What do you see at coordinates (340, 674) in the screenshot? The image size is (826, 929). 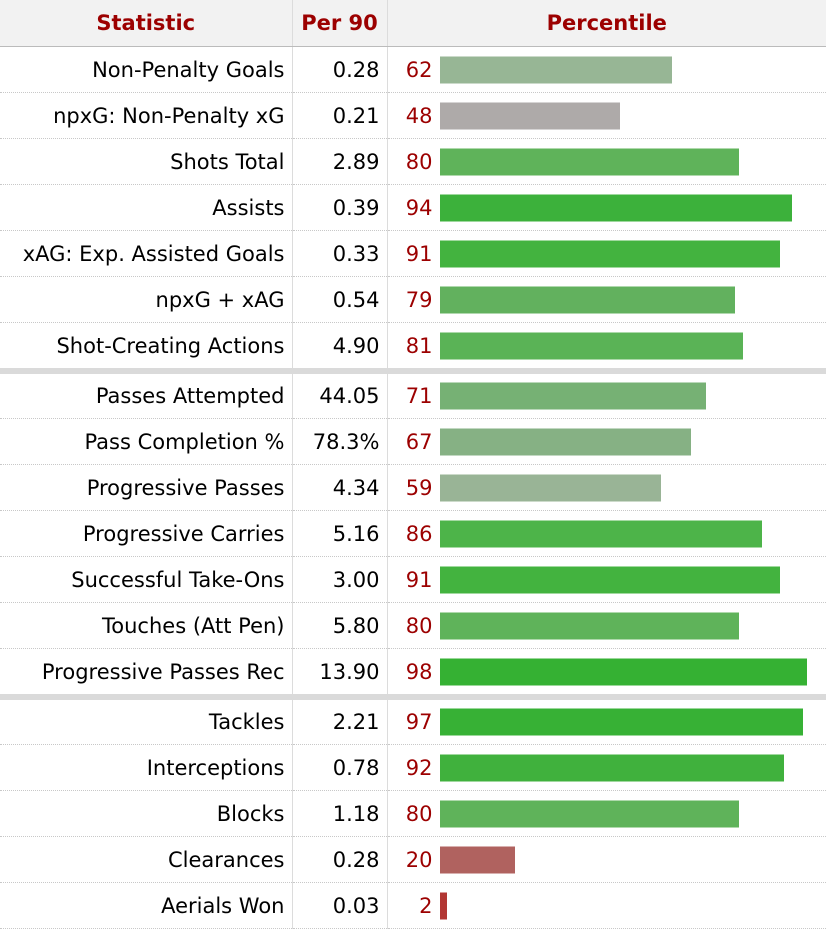 I see `per90-value: 13.90` at bounding box center [340, 674].